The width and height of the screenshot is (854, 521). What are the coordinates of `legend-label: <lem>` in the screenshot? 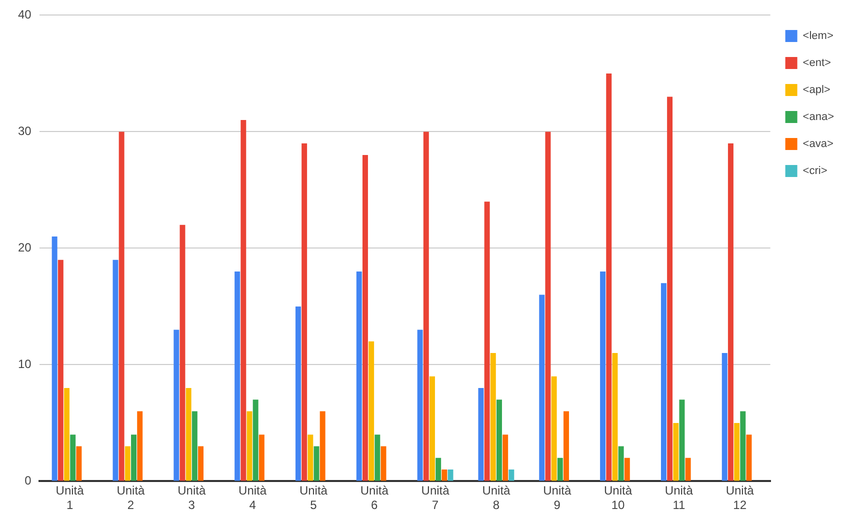 It's located at (818, 36).